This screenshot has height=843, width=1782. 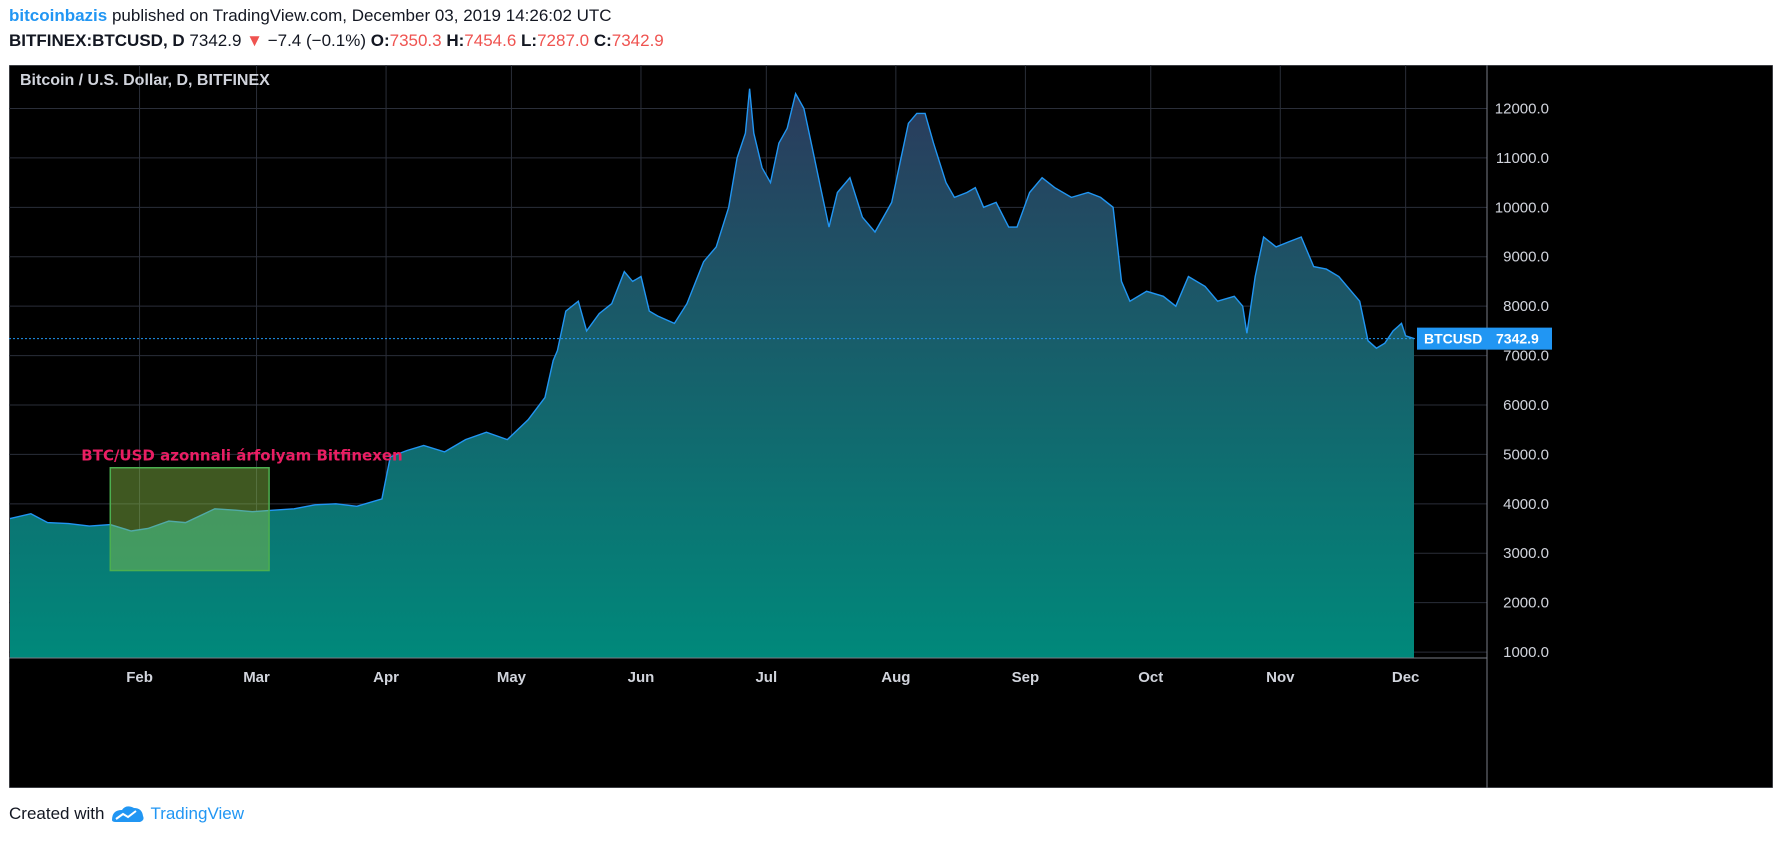 I want to click on time-axis: Feb Mar Apr May Jun Jul Aug Sep Oct Nov Dec, so click(x=772, y=677).